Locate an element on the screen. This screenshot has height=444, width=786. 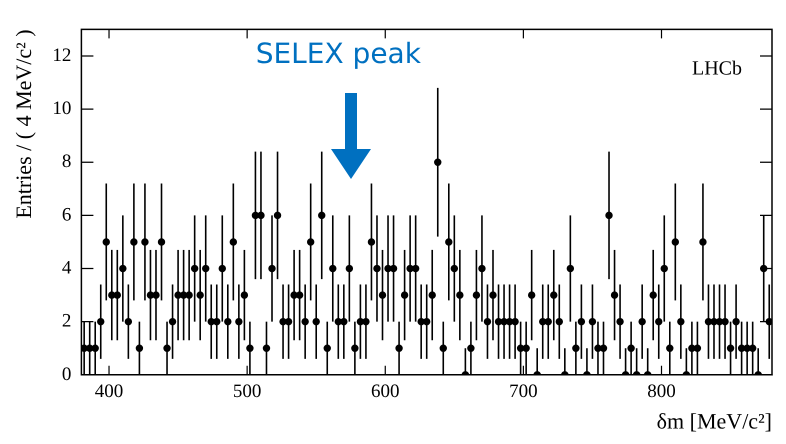
y-axis-title: Entries / ( 4 MeV/c² ) is located at coordinates (23, 124).